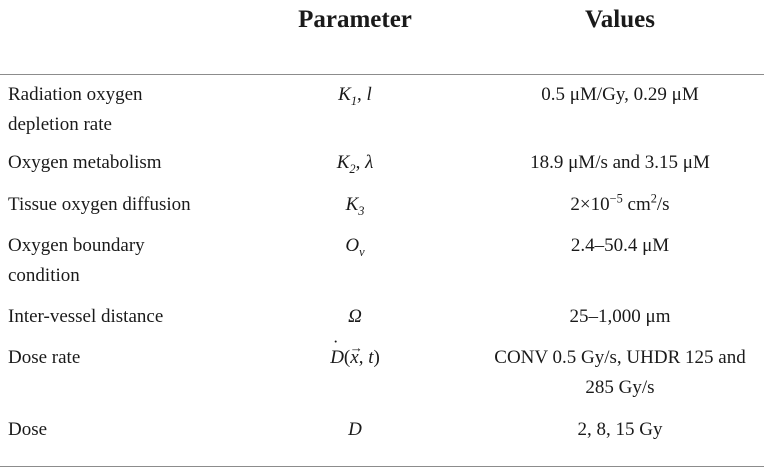 The image size is (772, 476). What do you see at coordinates (620, 372) in the screenshot?
I see `row-value: CONV 0.5 Gy/s, UHDR 125 and 285 Gy/s` at bounding box center [620, 372].